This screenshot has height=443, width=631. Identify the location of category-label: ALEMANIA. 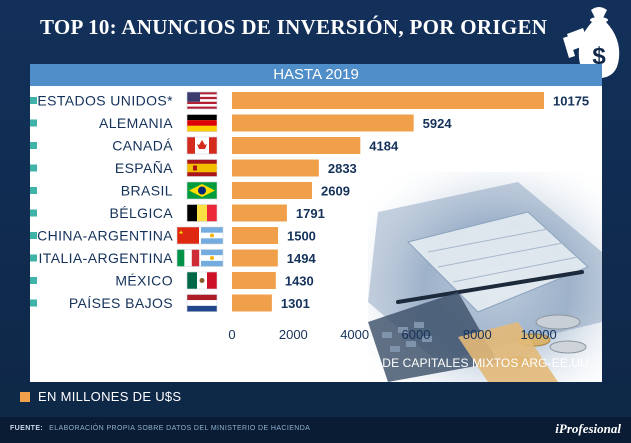
(136, 123).